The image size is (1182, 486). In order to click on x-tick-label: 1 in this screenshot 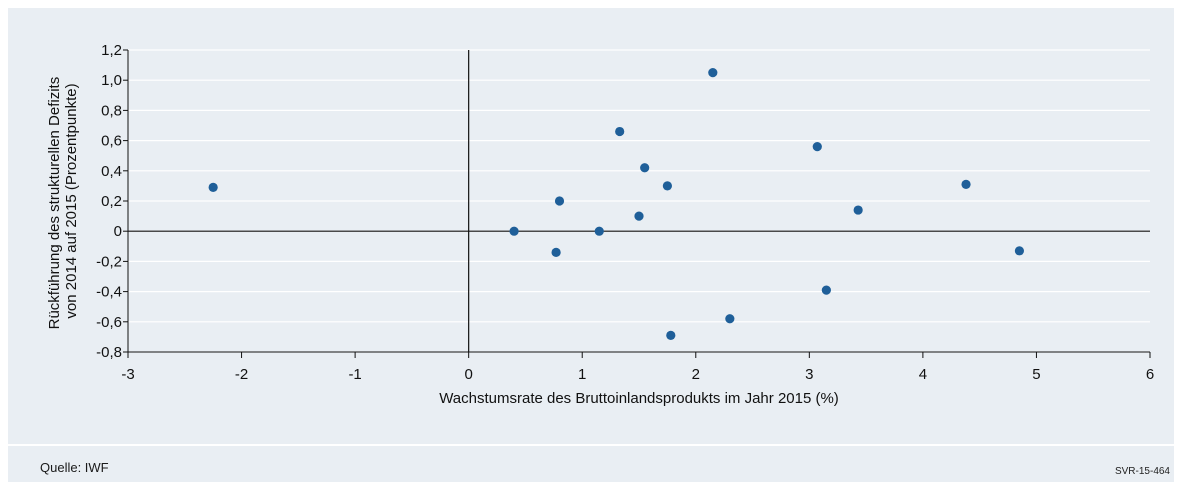, I will do `click(582, 374)`.